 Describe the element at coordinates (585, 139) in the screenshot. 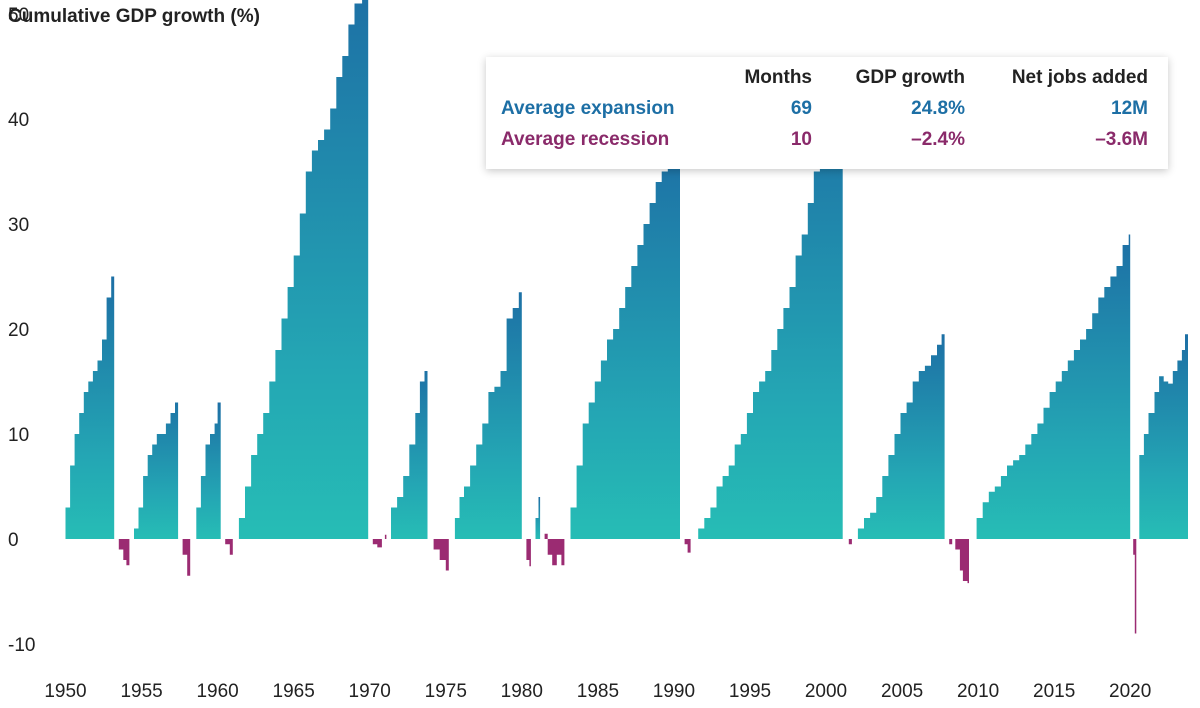

I see `legend-recession-label: Average recession` at that location.